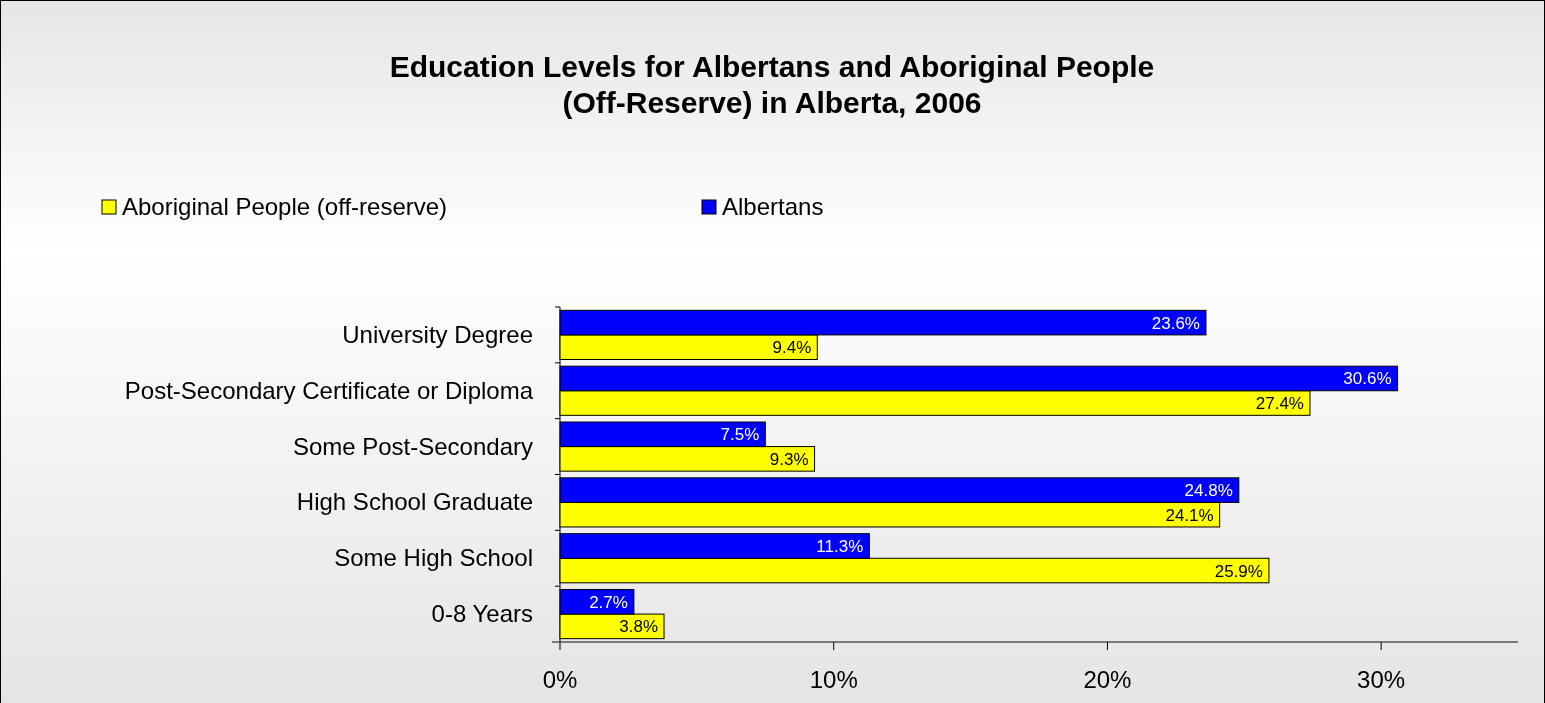  Describe the element at coordinates (1208, 491) in the screenshot. I see `data-label: 24.8%` at that location.